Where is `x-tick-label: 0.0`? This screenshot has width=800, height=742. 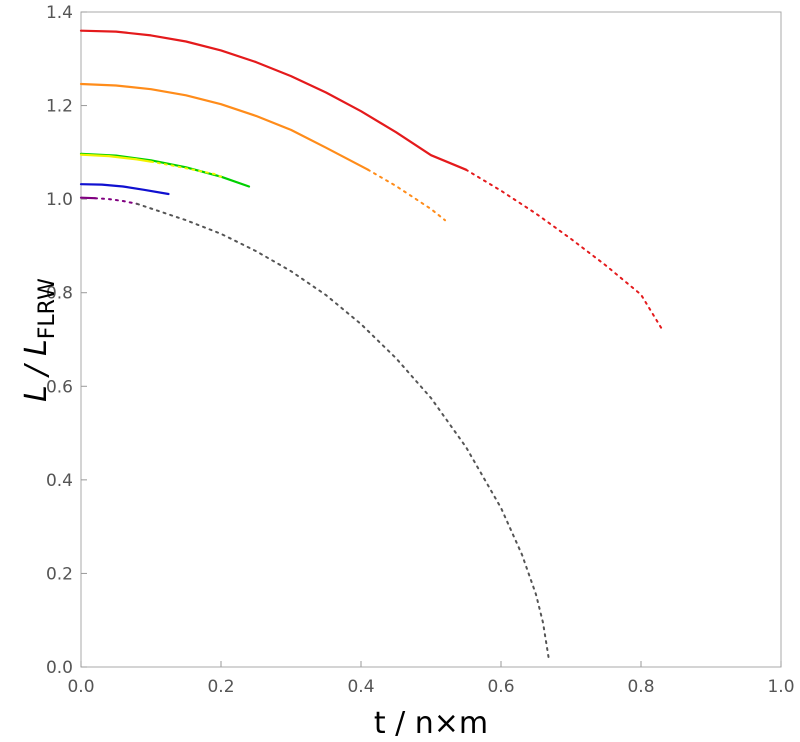
x-tick-label: 0.0 is located at coordinates (80, 687).